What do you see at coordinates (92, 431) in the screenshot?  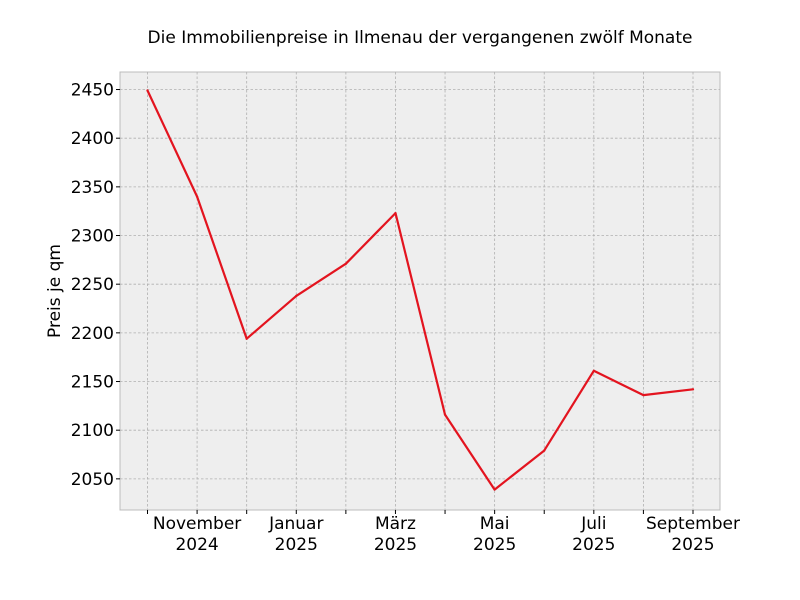 I see `y-tick-label: 2100` at bounding box center [92, 431].